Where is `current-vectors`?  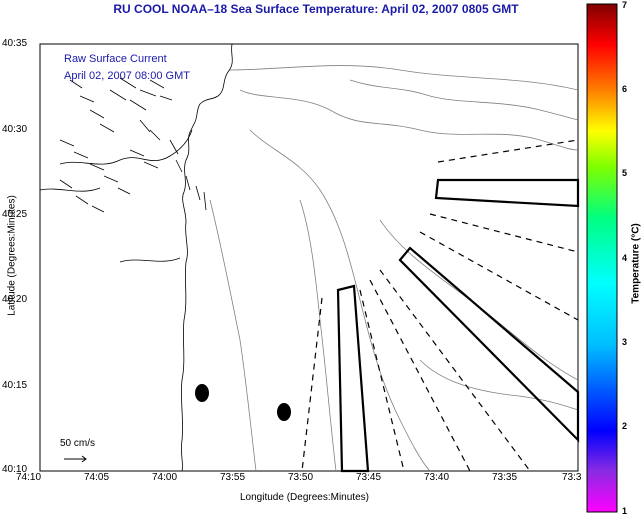
current-vectors is located at coordinates (133, 145).